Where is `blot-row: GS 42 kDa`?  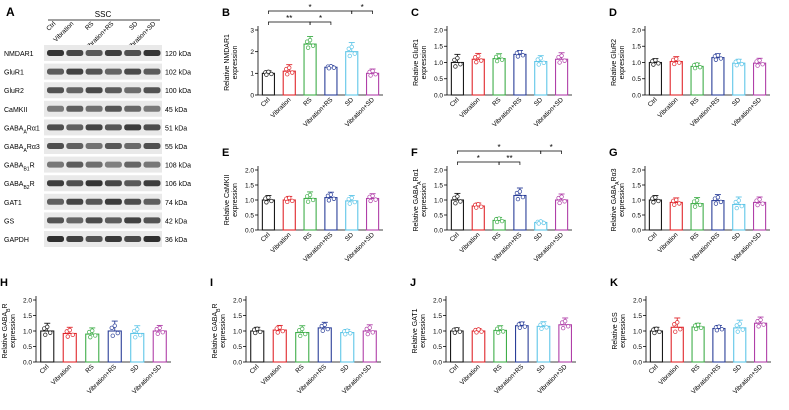
blot-row: GS 42 kDa is located at coordinates (95, 220).